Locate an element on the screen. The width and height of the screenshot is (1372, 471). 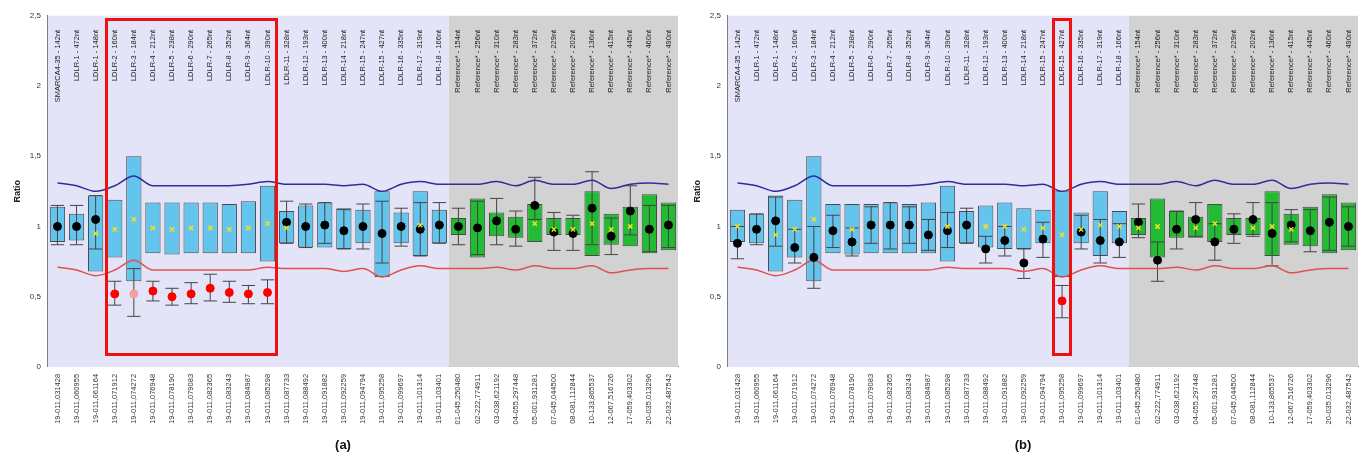
text: (b) is located at coordinates (1023, 444).